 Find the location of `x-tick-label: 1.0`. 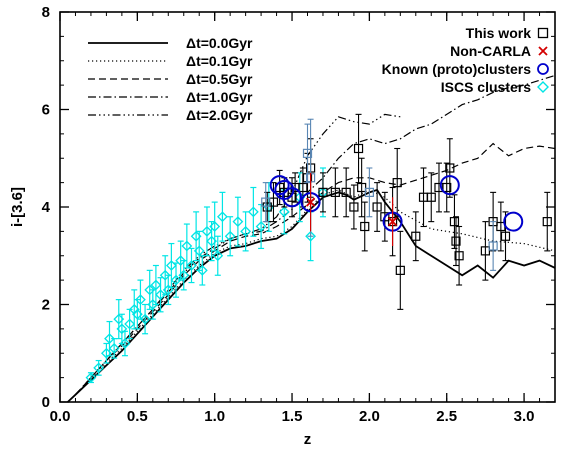

x-tick-label: 1.0 is located at coordinates (214, 416).